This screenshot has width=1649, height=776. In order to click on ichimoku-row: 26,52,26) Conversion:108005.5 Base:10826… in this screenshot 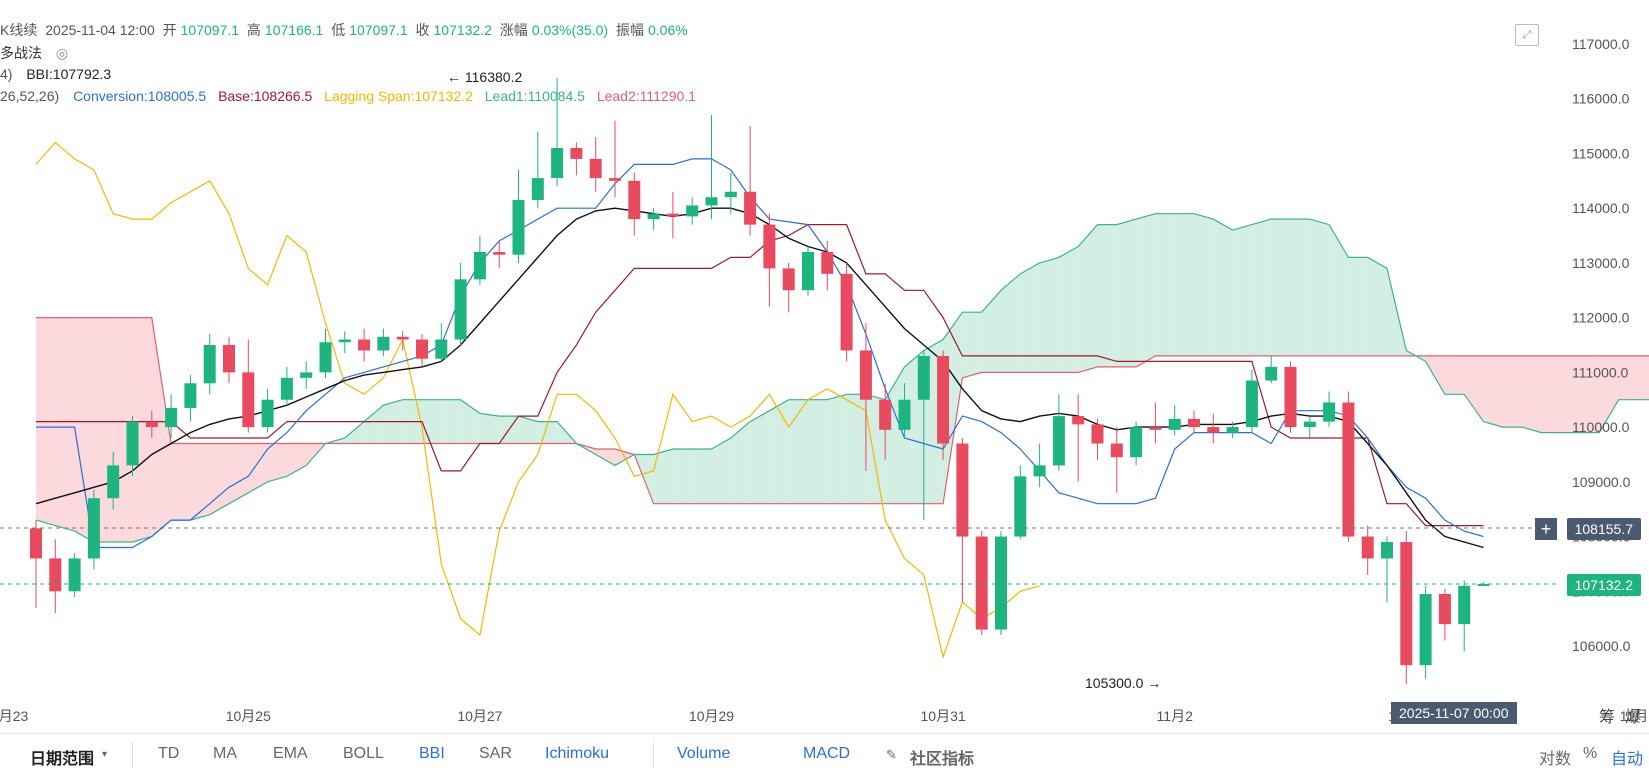, I will do `click(350, 96)`.